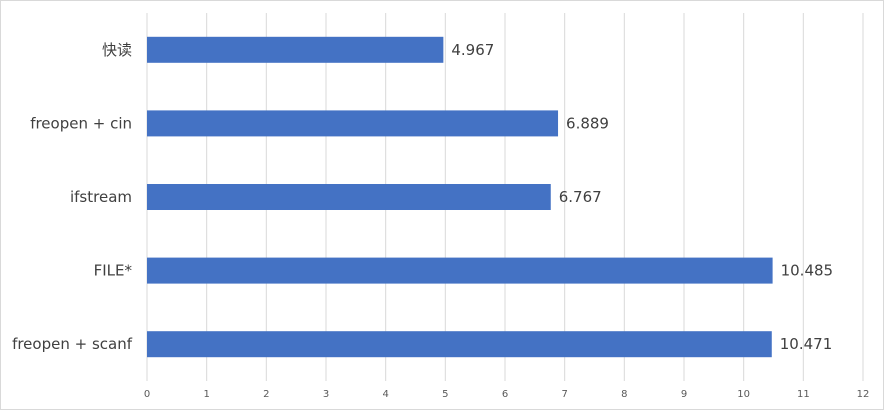  I want to click on x-tick-label: 0, so click(147, 394).